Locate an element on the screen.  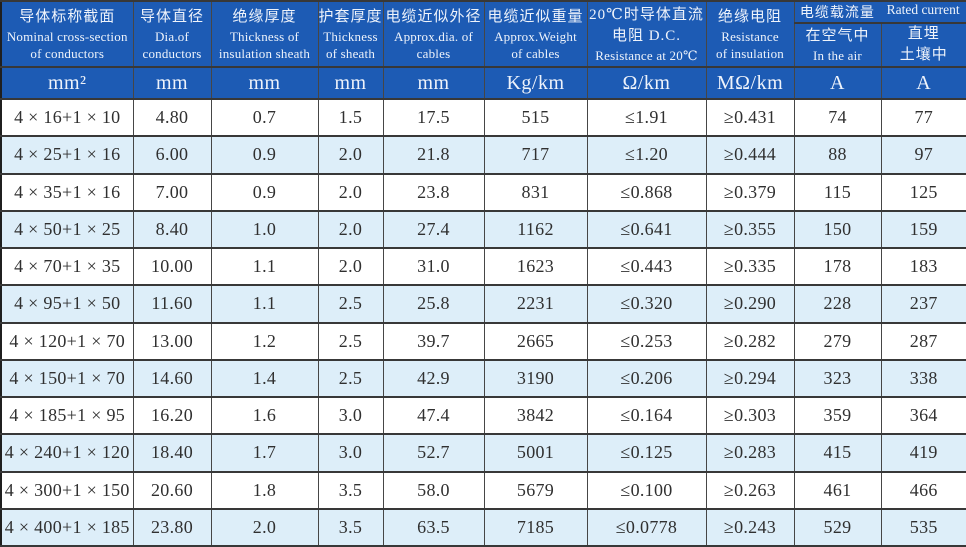
table-cell: 359 is located at coordinates (837, 415).